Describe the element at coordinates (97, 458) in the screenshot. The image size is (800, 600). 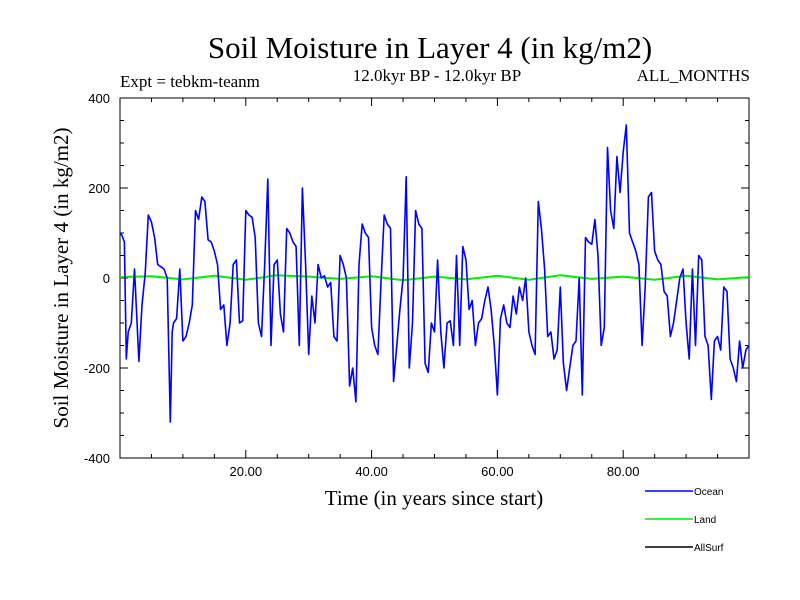
I see `y-tick-label: -400` at that location.